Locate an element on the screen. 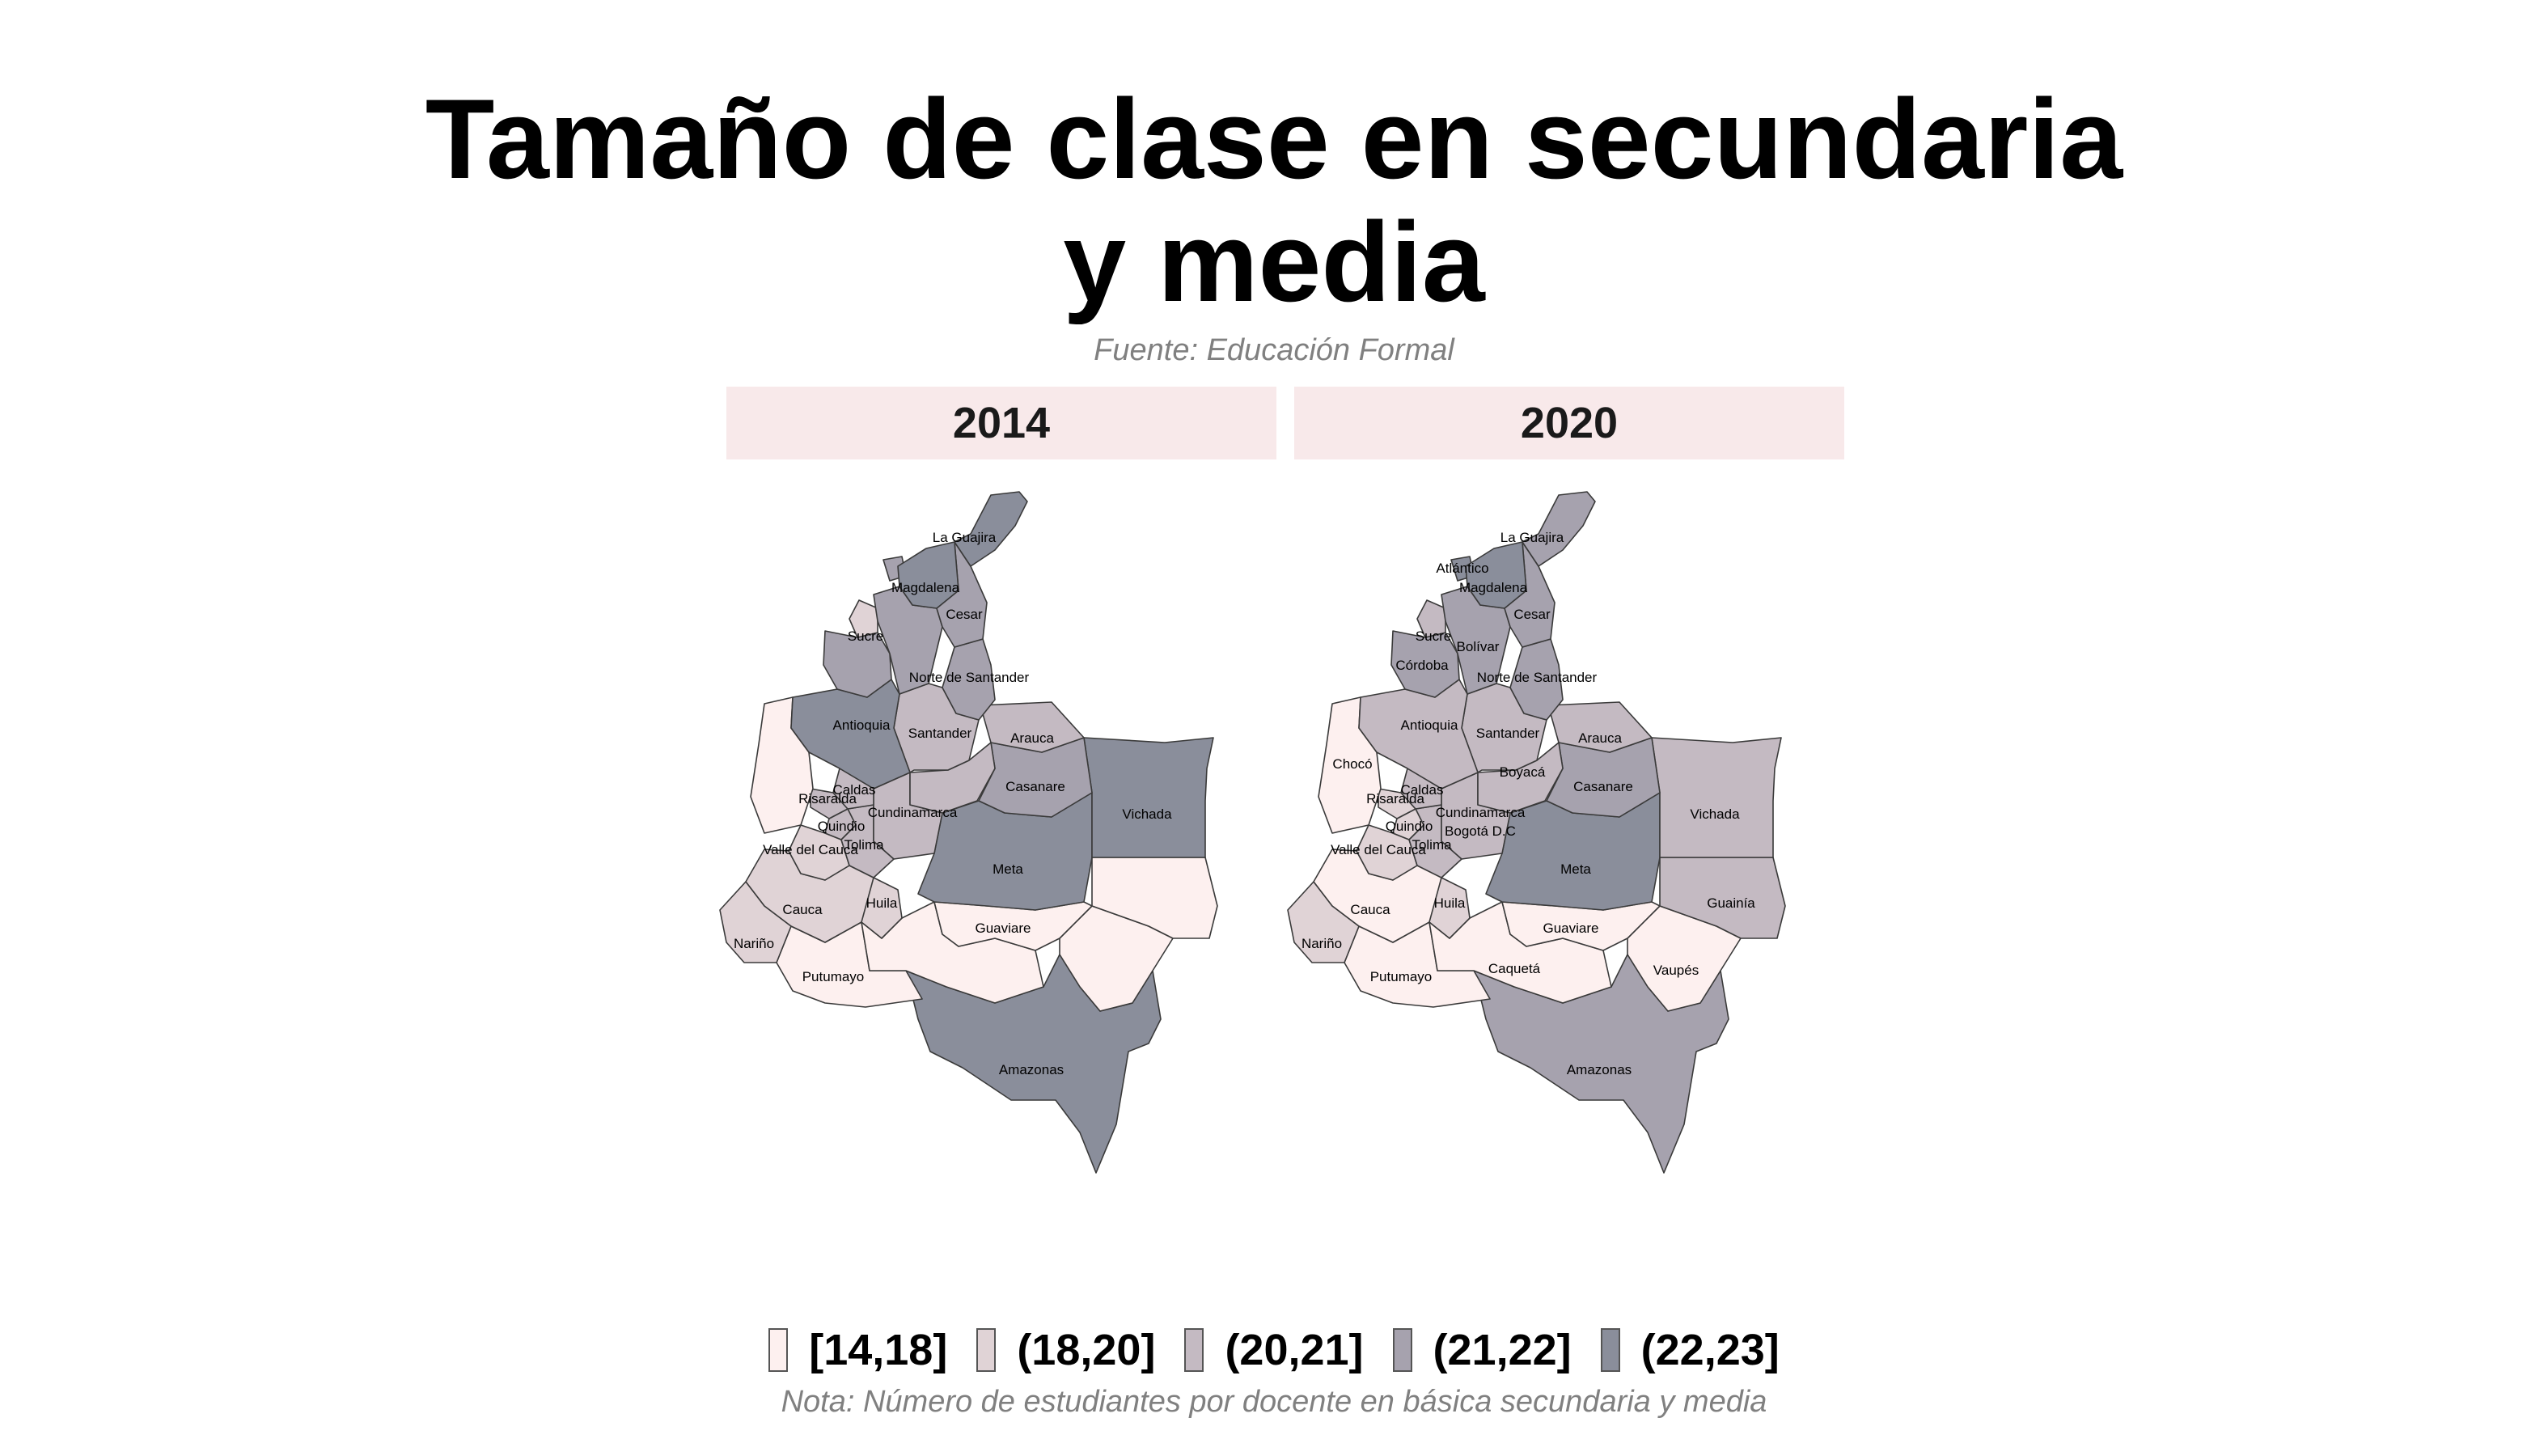 This screenshot has height=1456, width=2548. chart-subtitle: Fuente: Educación Formal is located at coordinates (1274, 350).